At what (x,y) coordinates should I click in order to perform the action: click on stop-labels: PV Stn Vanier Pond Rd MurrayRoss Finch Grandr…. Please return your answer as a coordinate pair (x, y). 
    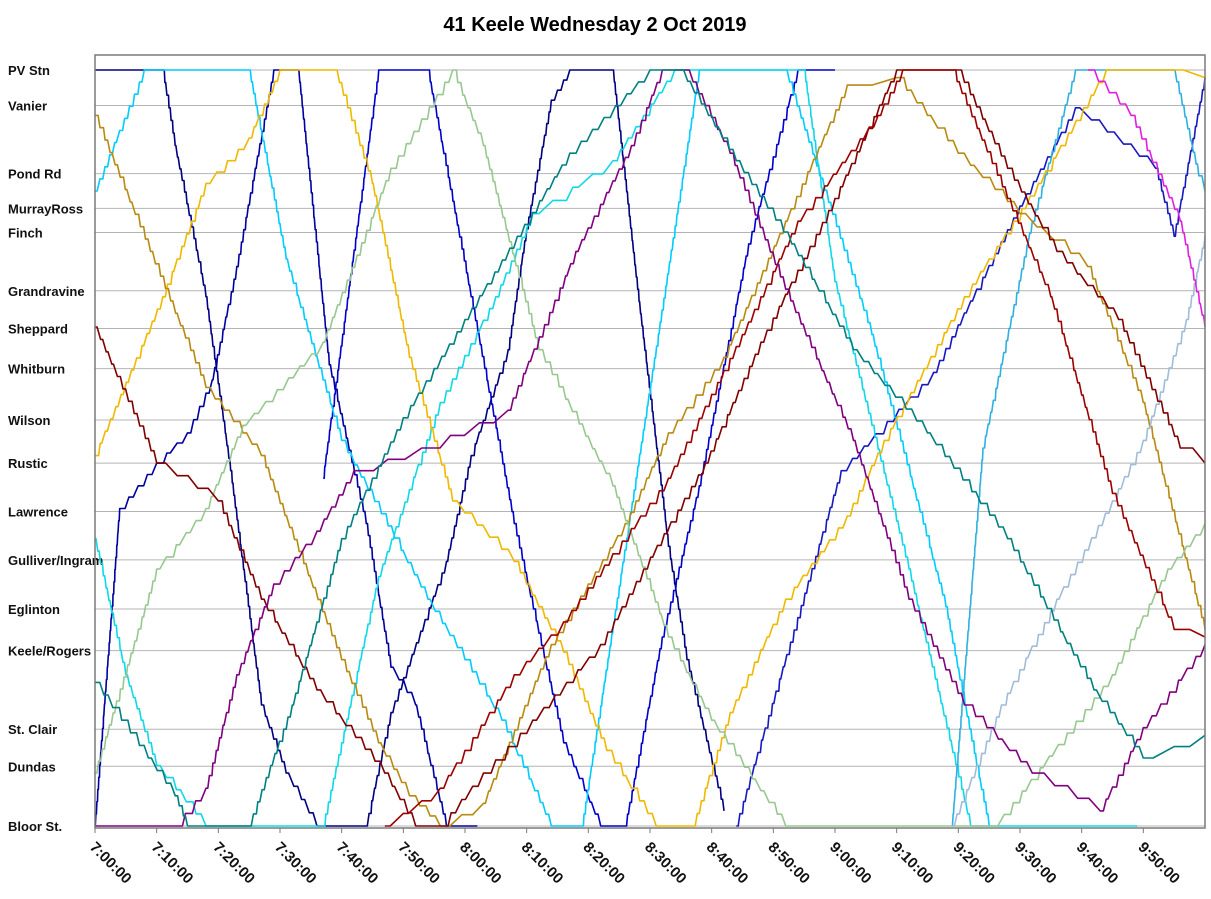
    Looking at the image, I should click on (55, 448).